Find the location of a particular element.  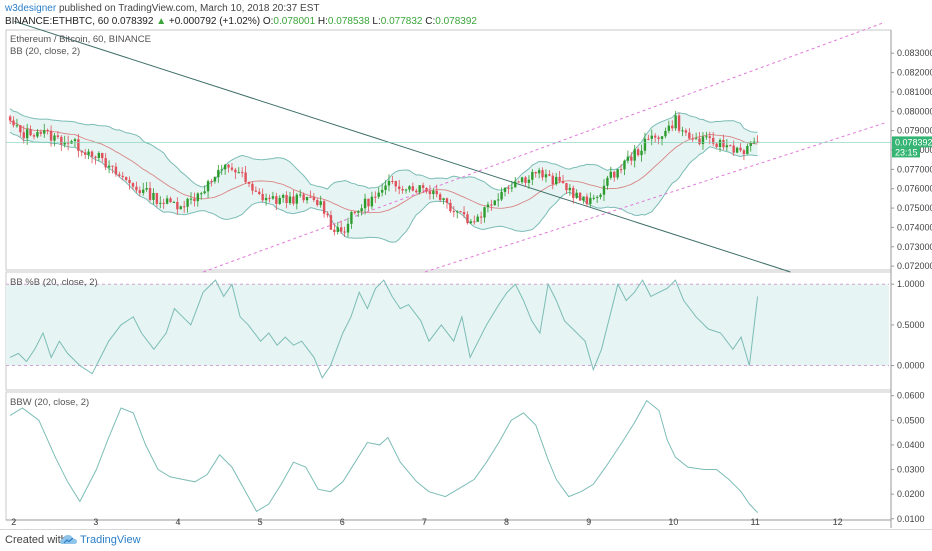

price-tick-label: 0.081000 is located at coordinates (914, 92).